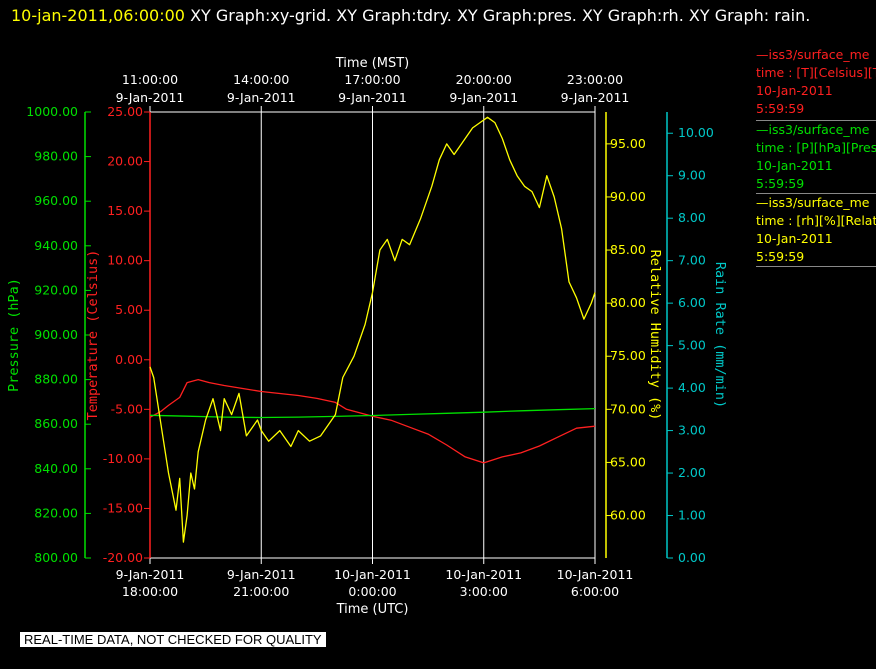 This screenshot has width=876, height=669. I want to click on rain-tick-label: 8.00, so click(692, 217).